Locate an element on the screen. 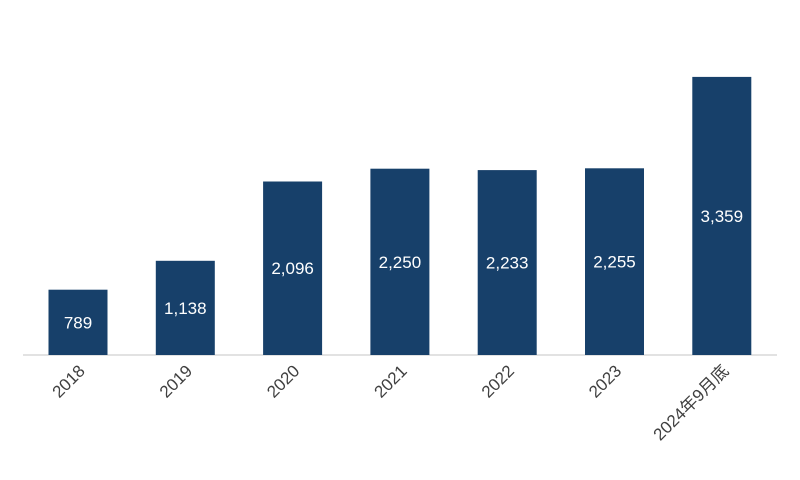 The image size is (800, 480). bar-2019 is located at coordinates (185, 307).